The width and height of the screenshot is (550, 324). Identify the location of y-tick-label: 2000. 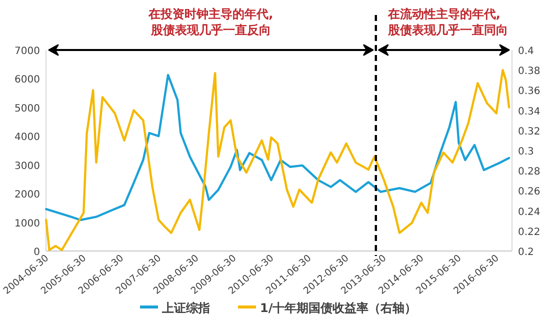
(27, 195).